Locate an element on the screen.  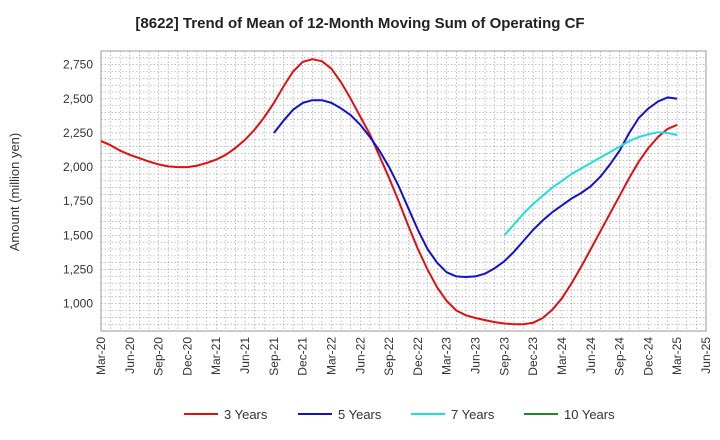
y-tick-label: 2,250 is located at coordinates (78, 133).